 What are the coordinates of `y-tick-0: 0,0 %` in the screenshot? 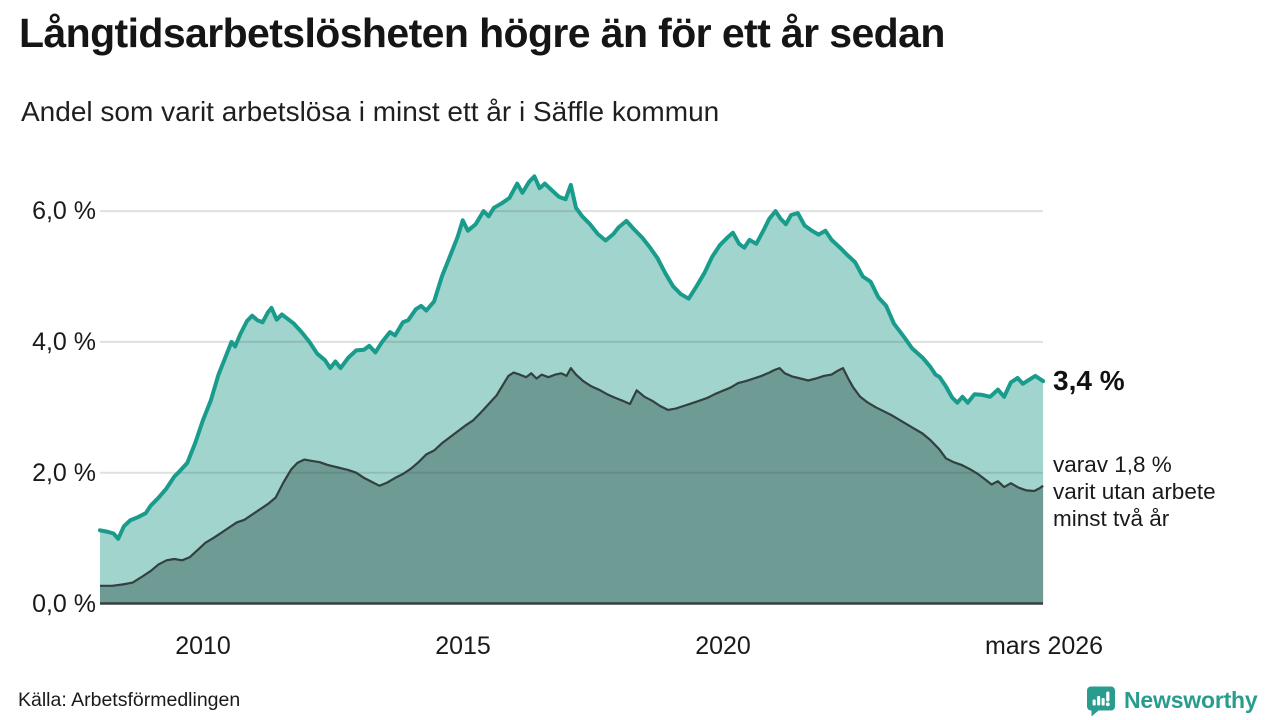 It's located at (64, 604).